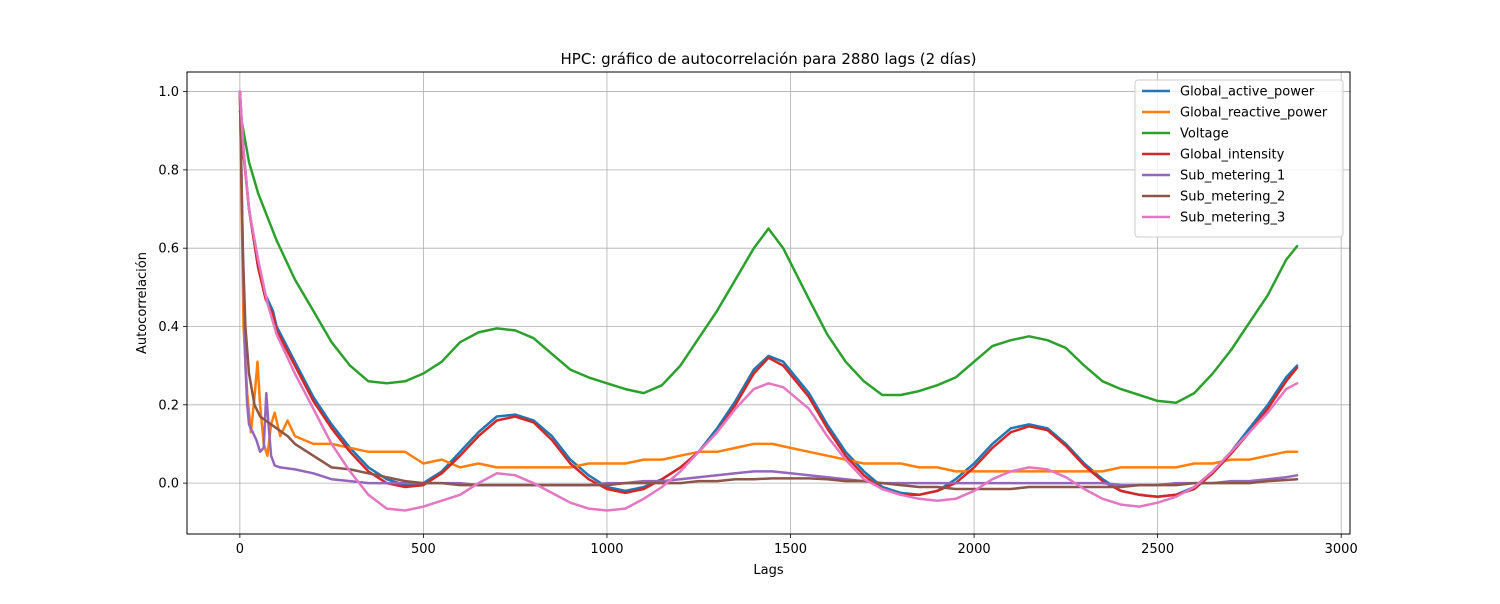 The image size is (1500, 604). What do you see at coordinates (1232, 176) in the screenshot?
I see `legend-entry-label: Sub_metering_1` at bounding box center [1232, 176].